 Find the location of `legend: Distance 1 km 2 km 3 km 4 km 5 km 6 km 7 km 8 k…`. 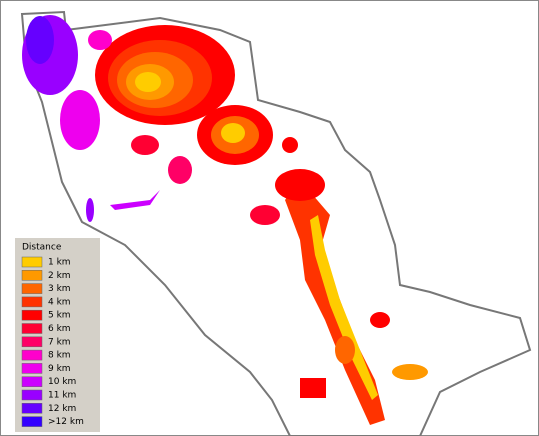

legend: Distance 1 km 2 km 3 km 4 km 5 km 6 km 7 km 8 k… is located at coordinates (57, 335).